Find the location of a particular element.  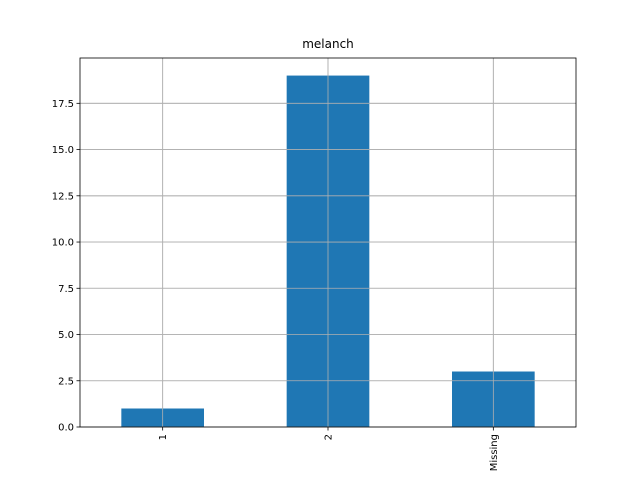

y-tick-label: 12.5 is located at coordinates (63, 196).